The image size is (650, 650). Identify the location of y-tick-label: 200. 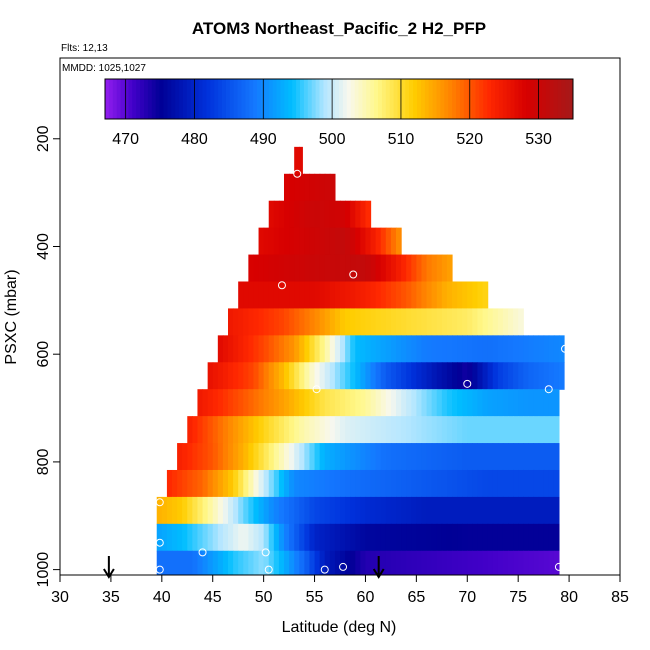
(43, 138).